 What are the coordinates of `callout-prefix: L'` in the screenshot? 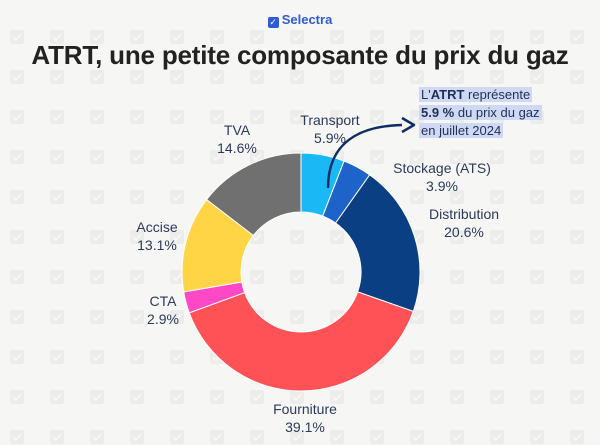 It's located at (426, 94).